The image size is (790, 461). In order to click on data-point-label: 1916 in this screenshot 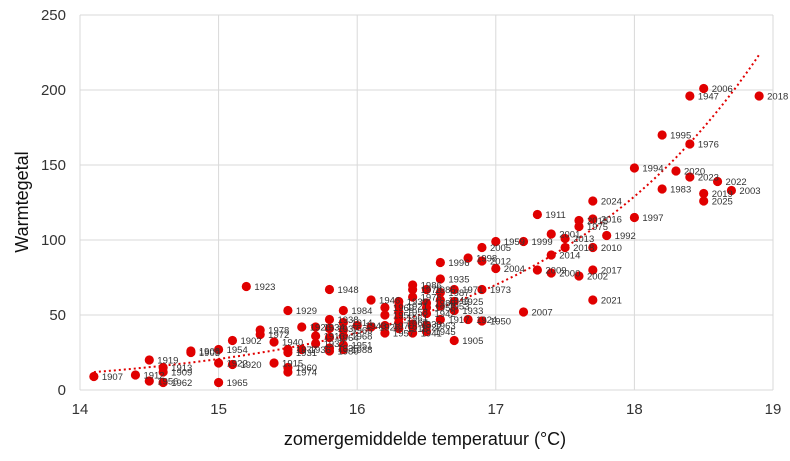, I will do `click(334, 337)`.